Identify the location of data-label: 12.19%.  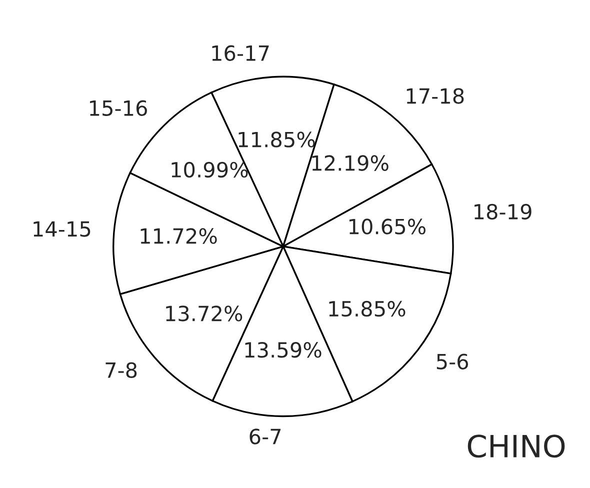
(350, 163).